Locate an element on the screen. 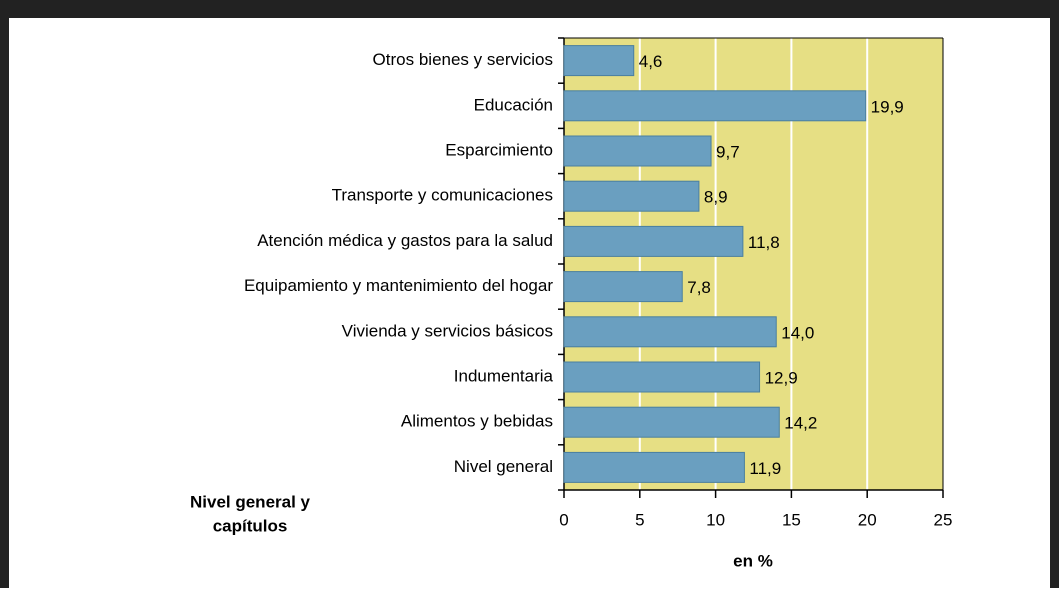 The height and width of the screenshot is (593, 1059). x-tick-label: 25 is located at coordinates (943, 519).